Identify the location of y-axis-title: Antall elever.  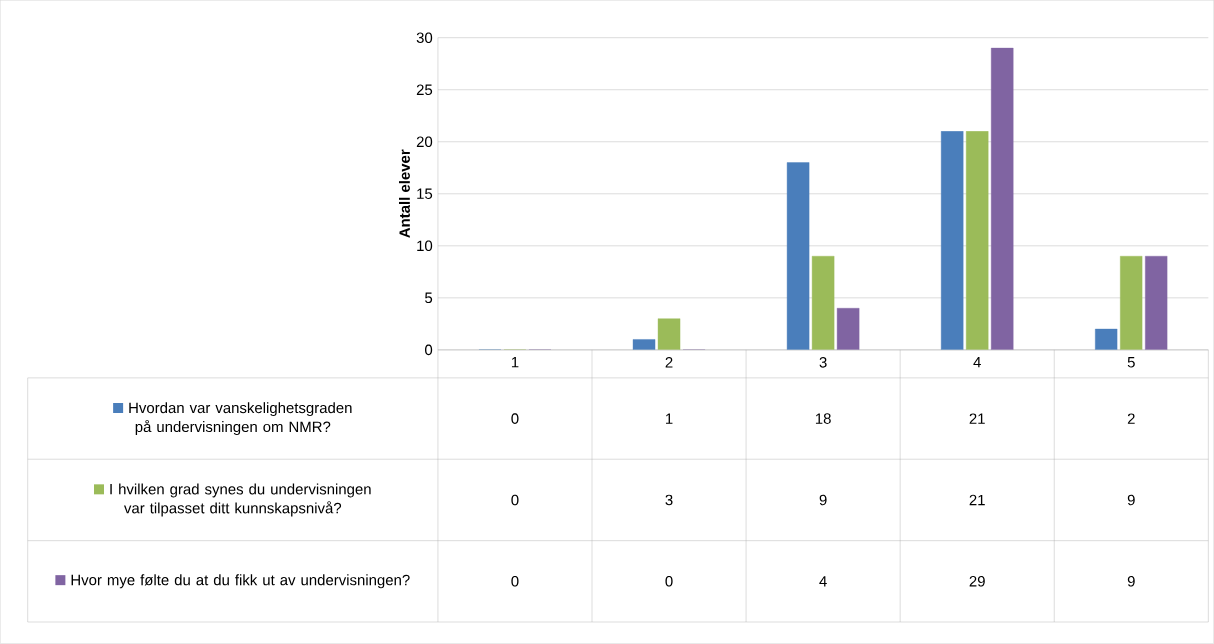
(404, 194).